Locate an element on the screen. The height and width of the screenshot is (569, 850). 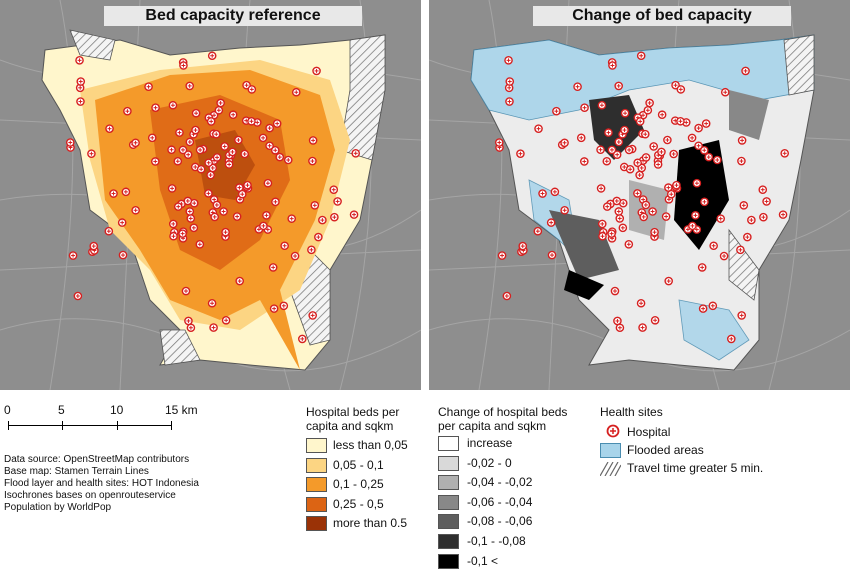
legend-beds-title-2: capita and sqkm is located at coordinates (350, 426).